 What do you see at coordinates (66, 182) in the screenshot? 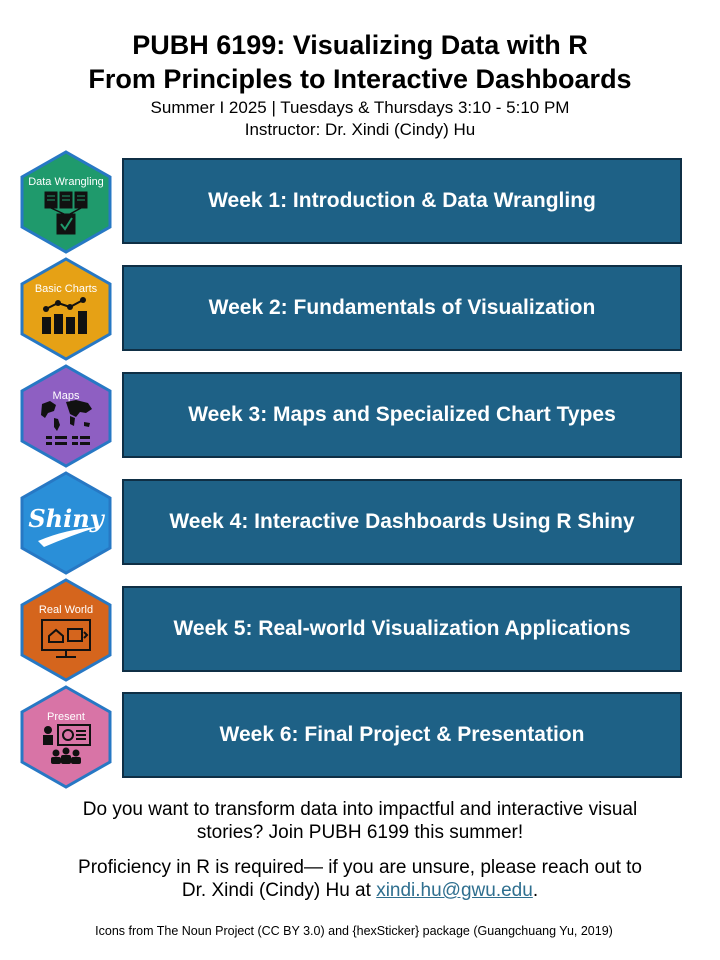
I see `hex-label: Data Wrangling` at bounding box center [66, 182].